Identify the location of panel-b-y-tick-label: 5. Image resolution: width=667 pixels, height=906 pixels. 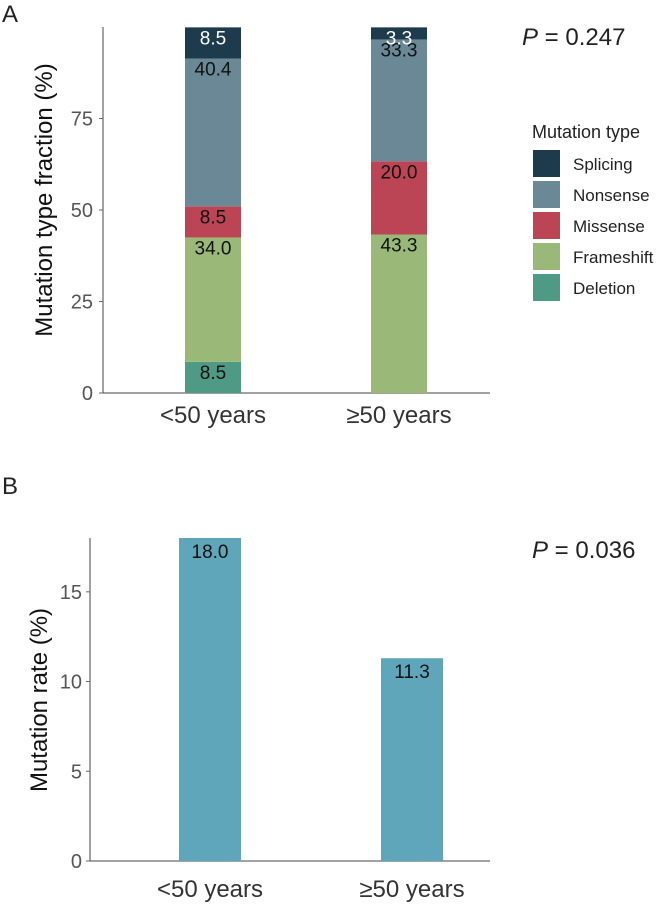
(76, 772).